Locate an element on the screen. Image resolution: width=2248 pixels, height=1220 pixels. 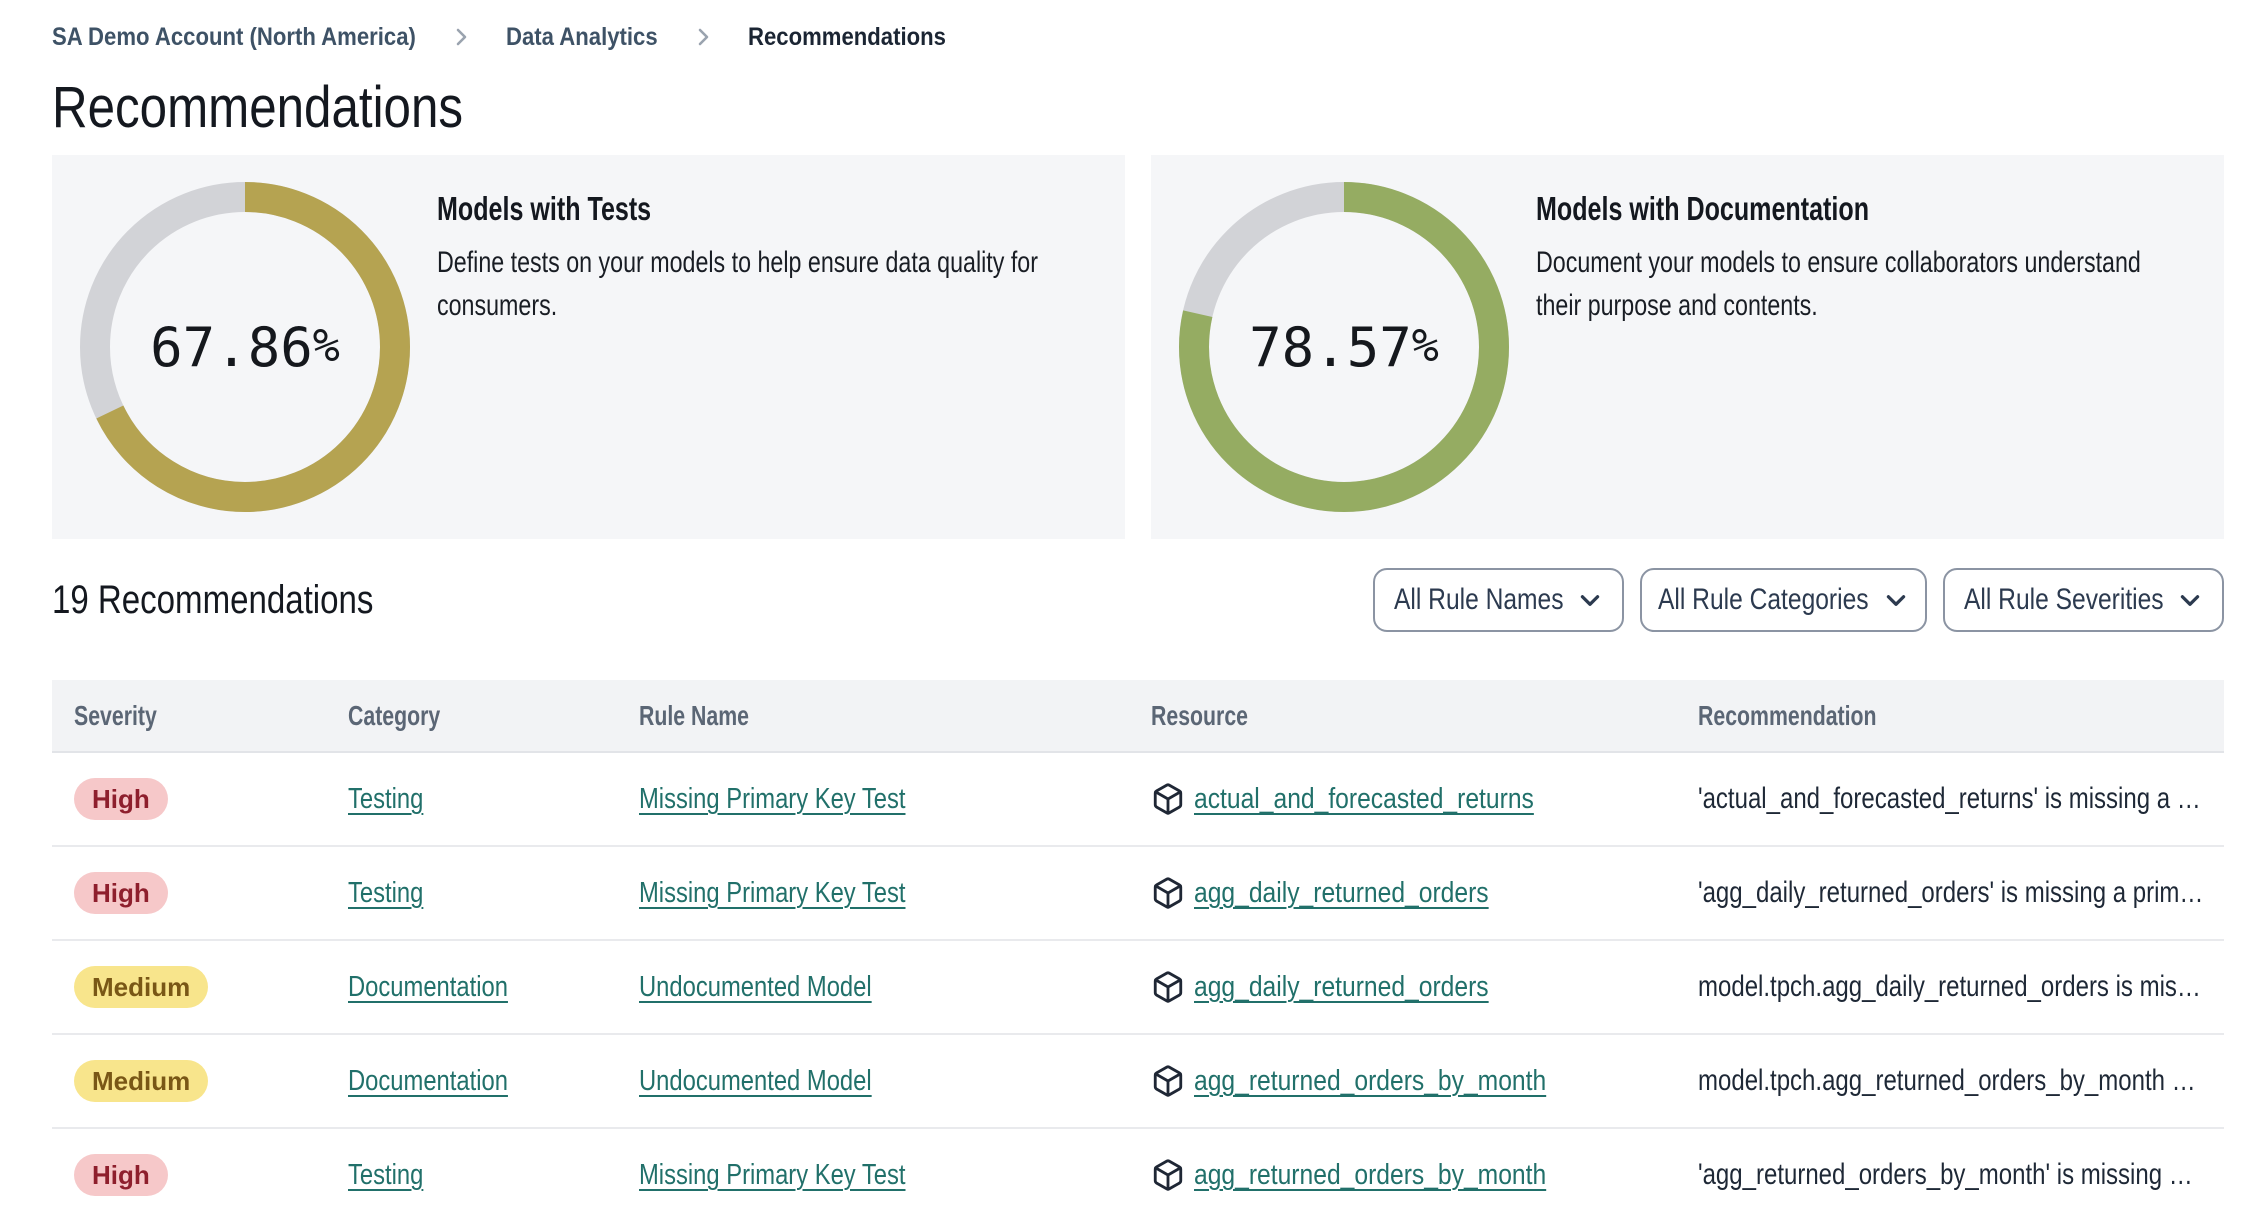
donut-chart-documentation: 78.57% is located at coordinates (1344, 347).